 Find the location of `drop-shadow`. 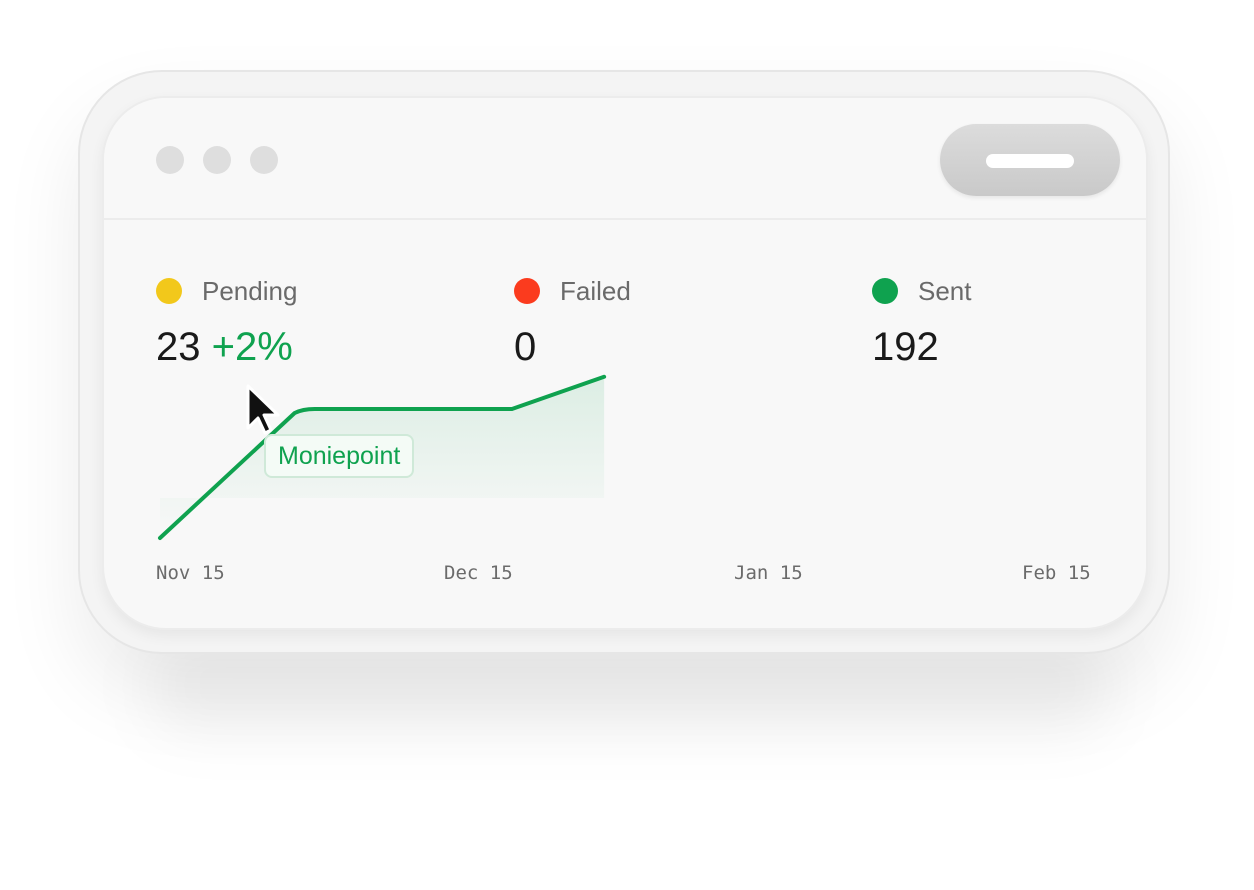

drop-shadow is located at coordinates (630, 685).